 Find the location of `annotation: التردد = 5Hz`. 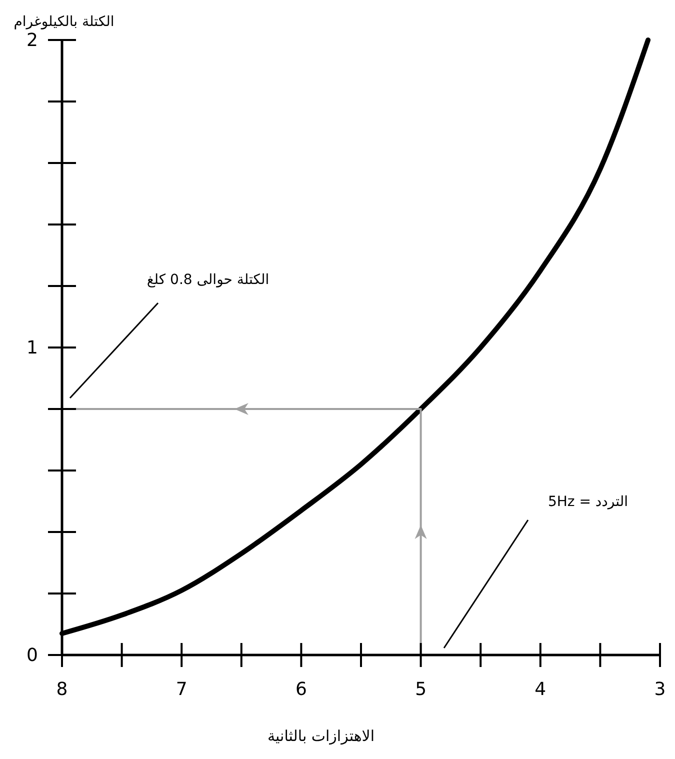

annotation: التردد = 5Hz is located at coordinates (588, 502).